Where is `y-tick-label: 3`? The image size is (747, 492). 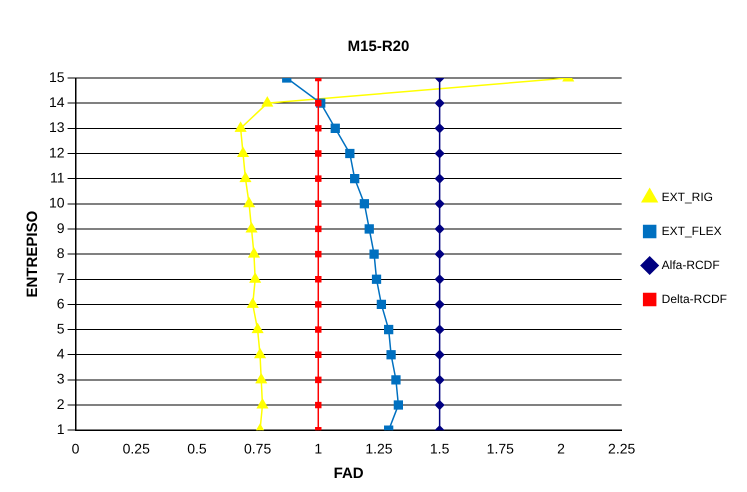
y-tick-label: 3 is located at coordinates (60, 378).